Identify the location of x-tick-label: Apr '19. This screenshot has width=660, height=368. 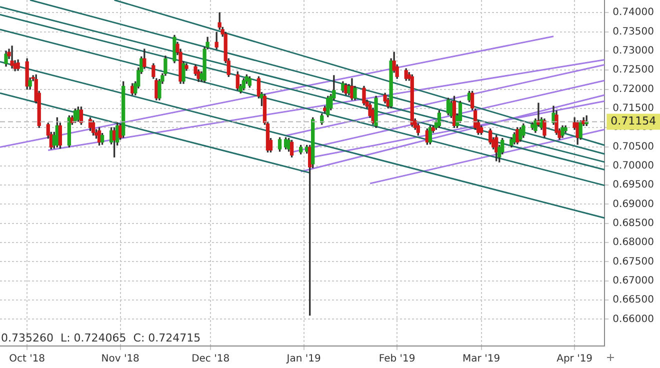
(574, 359).